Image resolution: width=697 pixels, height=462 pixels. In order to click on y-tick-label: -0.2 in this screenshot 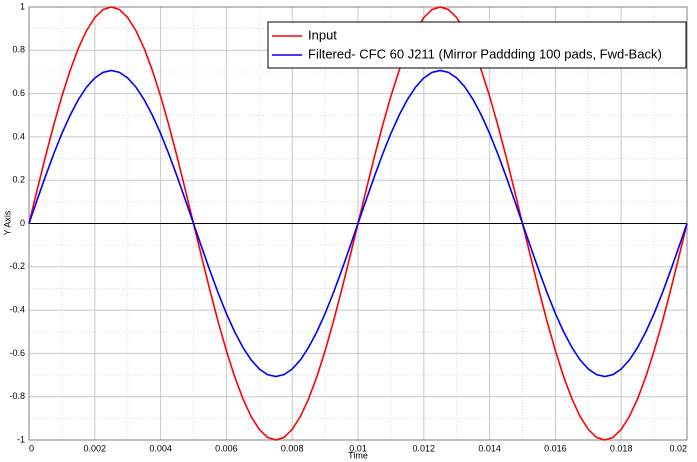, I will do `click(17, 266)`.